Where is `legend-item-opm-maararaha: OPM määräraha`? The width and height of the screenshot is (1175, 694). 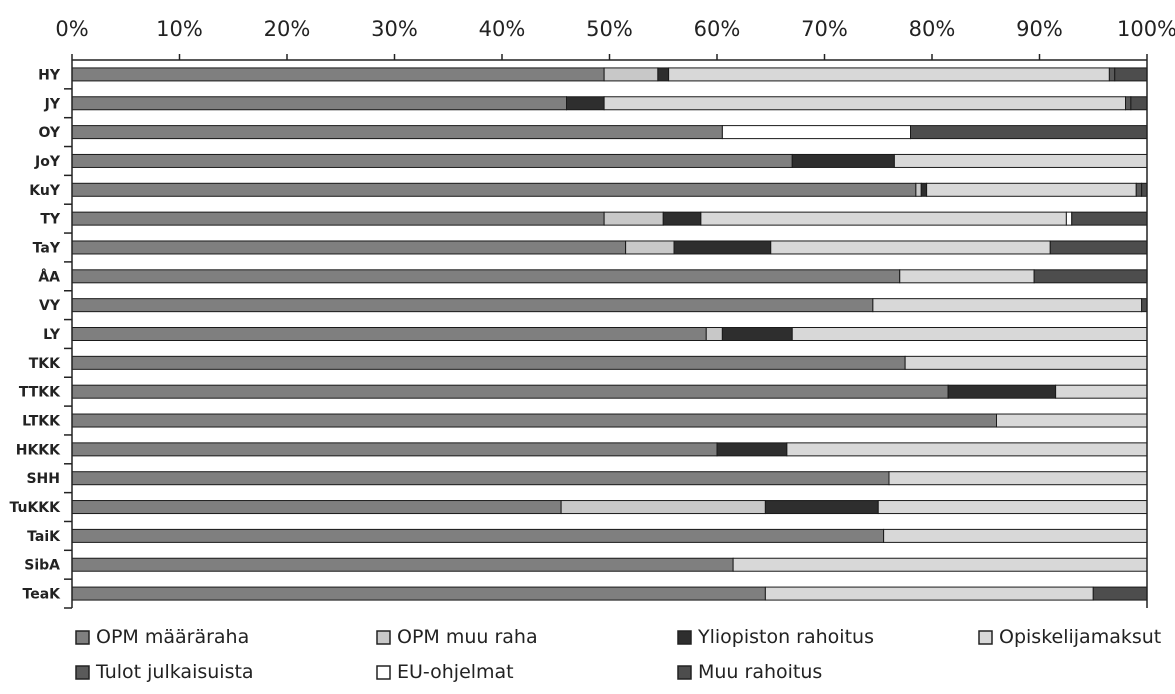 legend-item-opm-maararaha: OPM määräraha is located at coordinates (162, 637).